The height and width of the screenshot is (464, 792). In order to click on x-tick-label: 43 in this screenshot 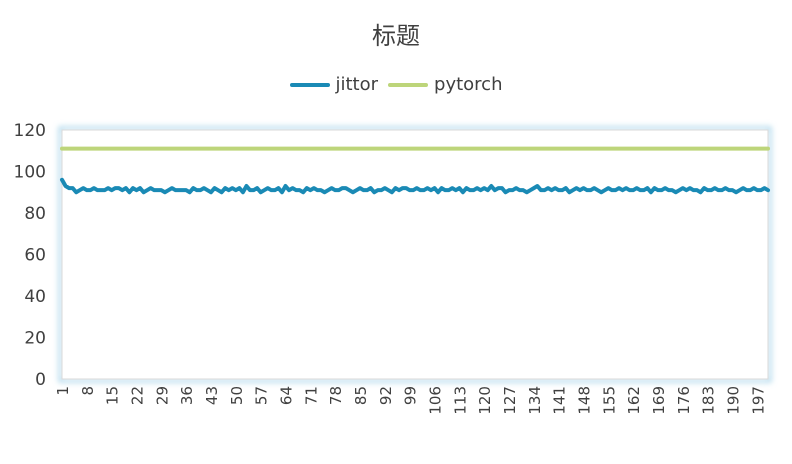, I will do `click(212, 395)`.